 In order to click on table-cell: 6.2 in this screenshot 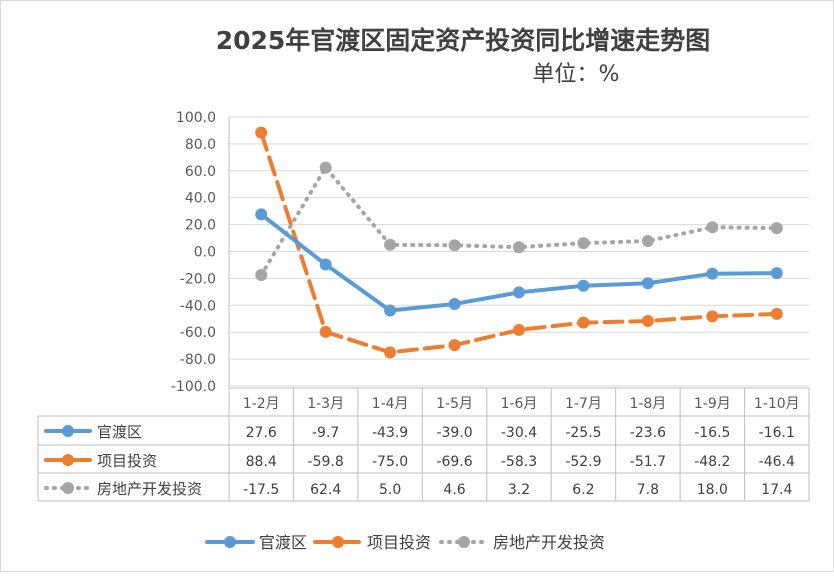, I will do `click(583, 490)`.